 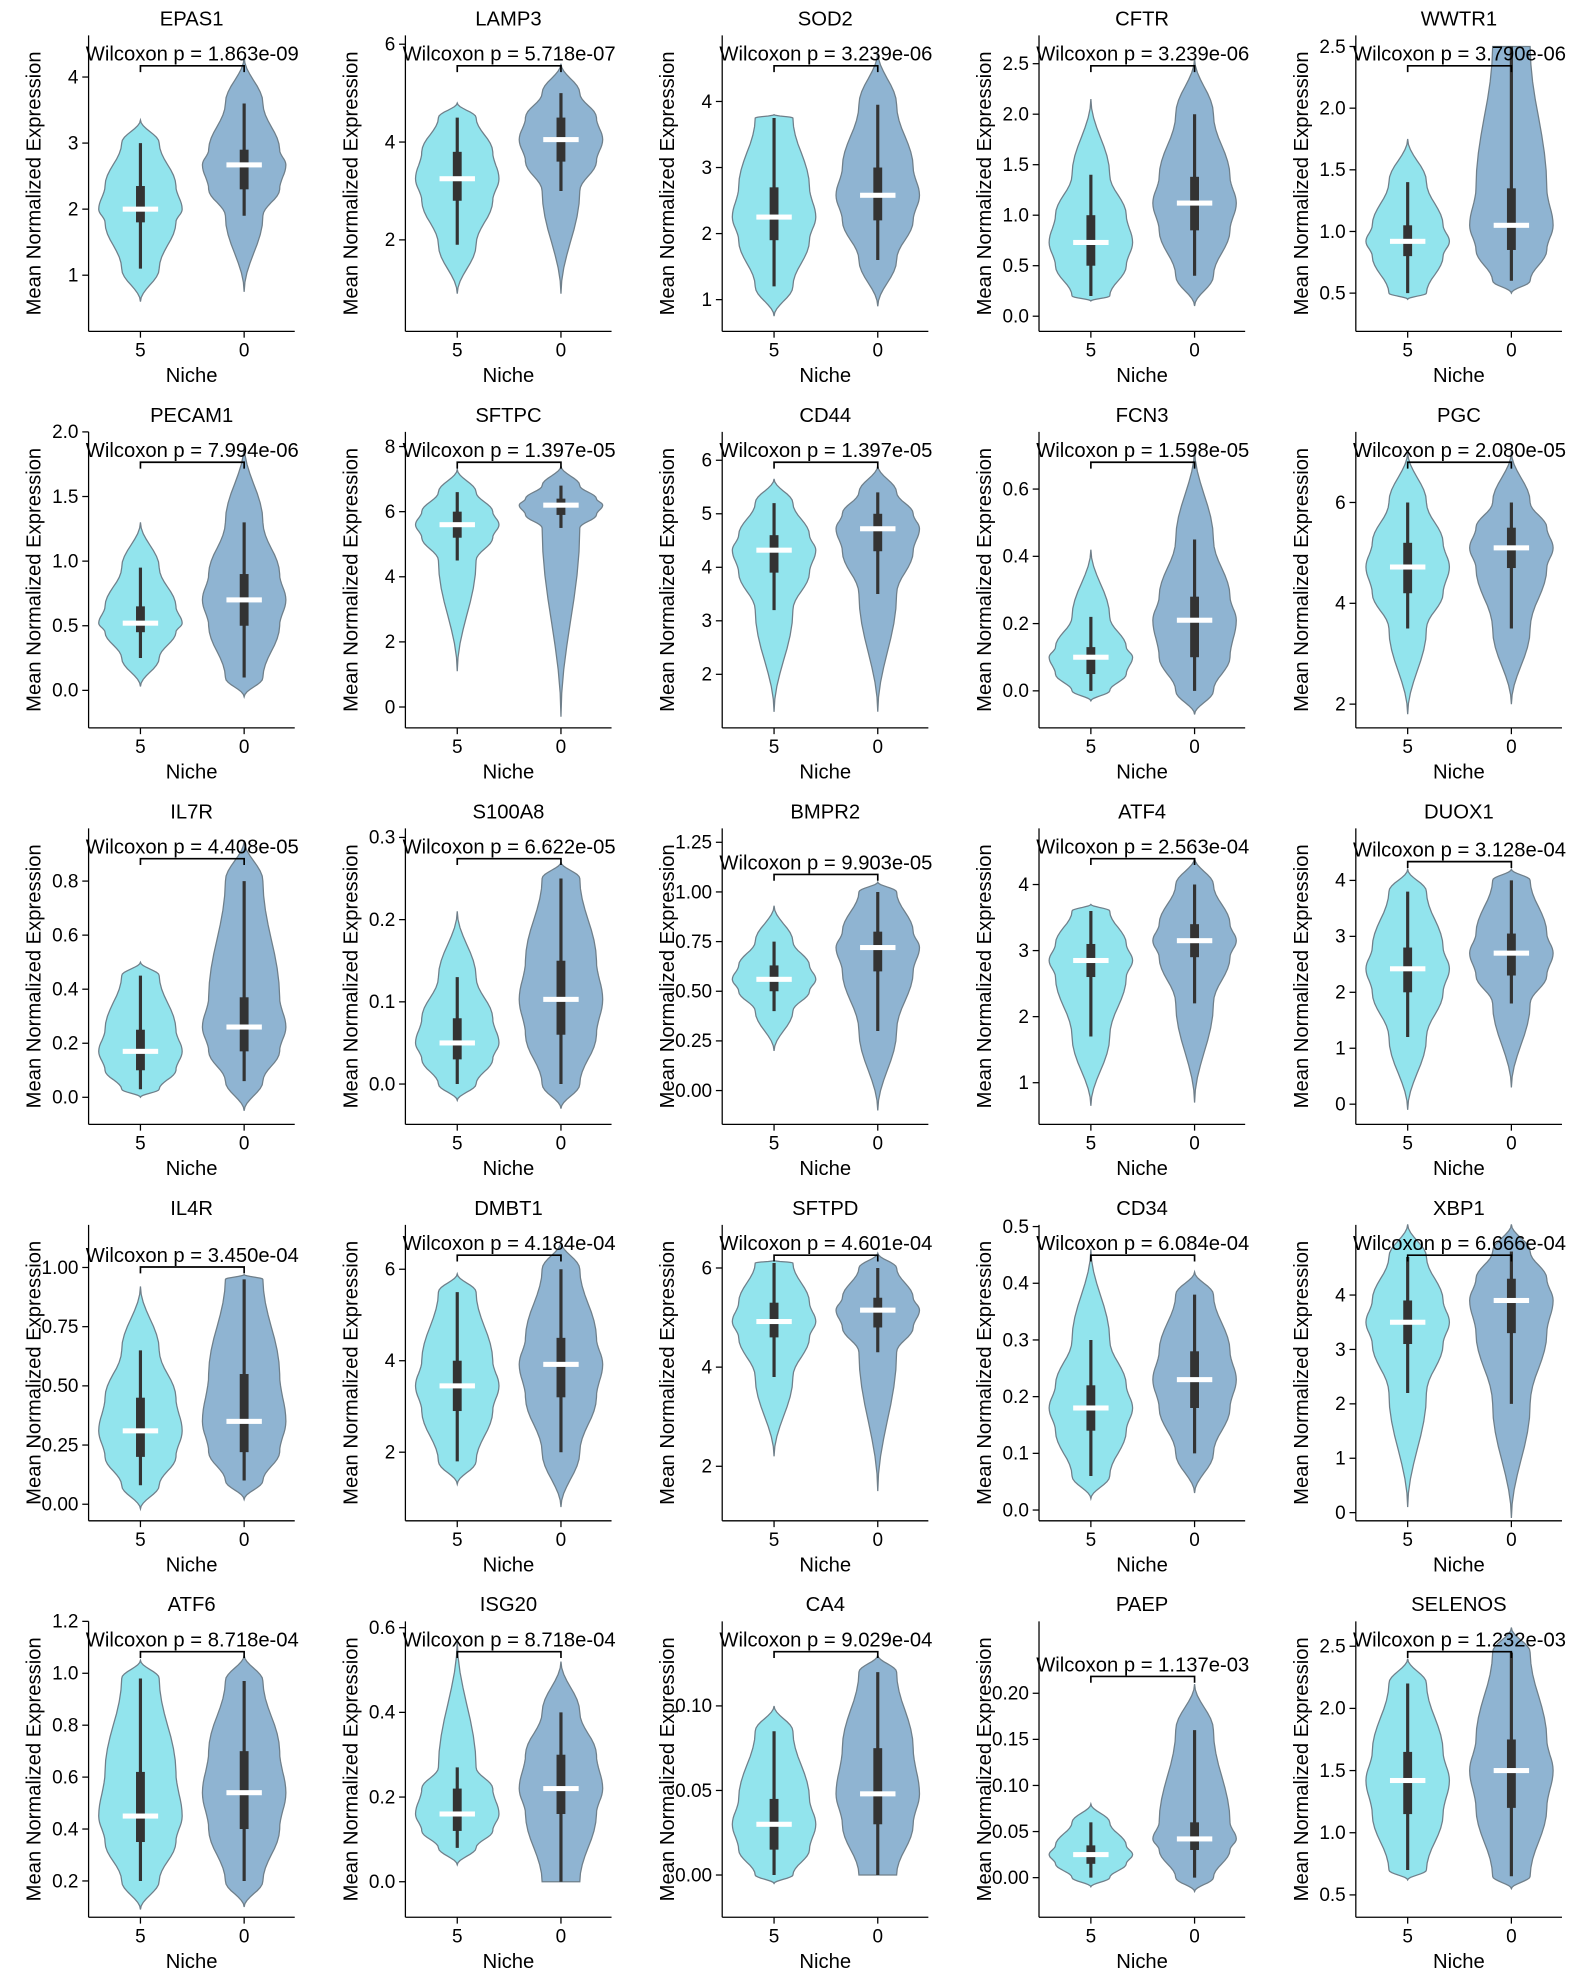 I want to click on y-tick-label: 0.0, so click(x=382, y=1084).